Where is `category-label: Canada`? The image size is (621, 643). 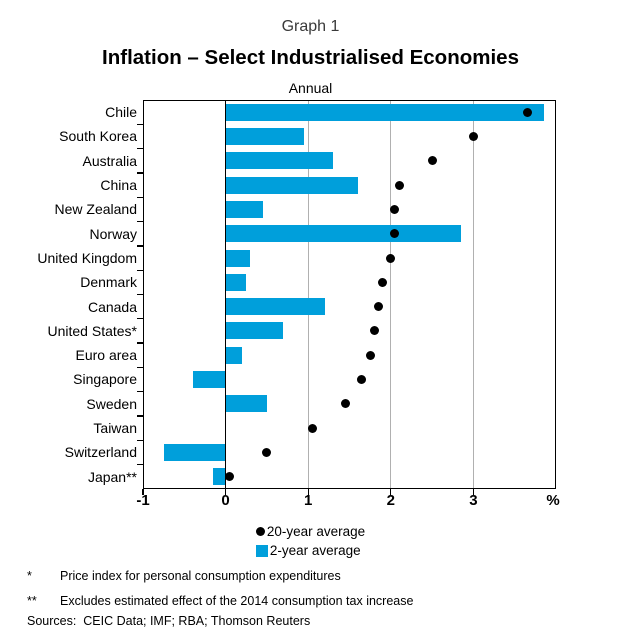
category-label: Canada is located at coordinates (112, 306).